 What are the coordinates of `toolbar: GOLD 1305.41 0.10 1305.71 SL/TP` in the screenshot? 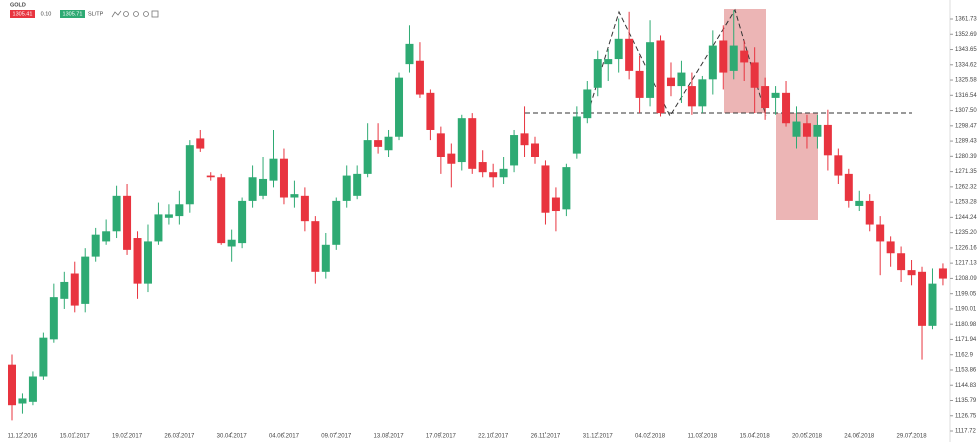 It's located at (84, 10).